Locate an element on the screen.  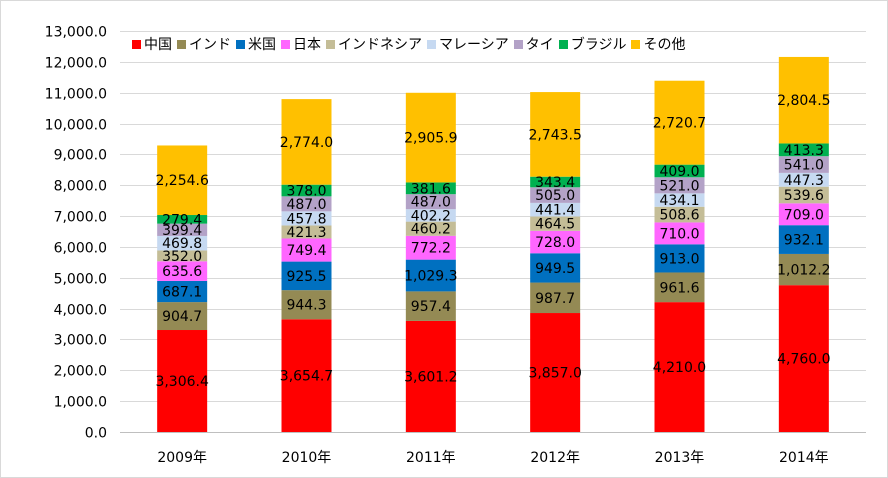
data-label-2-2: 1,029.3 is located at coordinates (430, 277).